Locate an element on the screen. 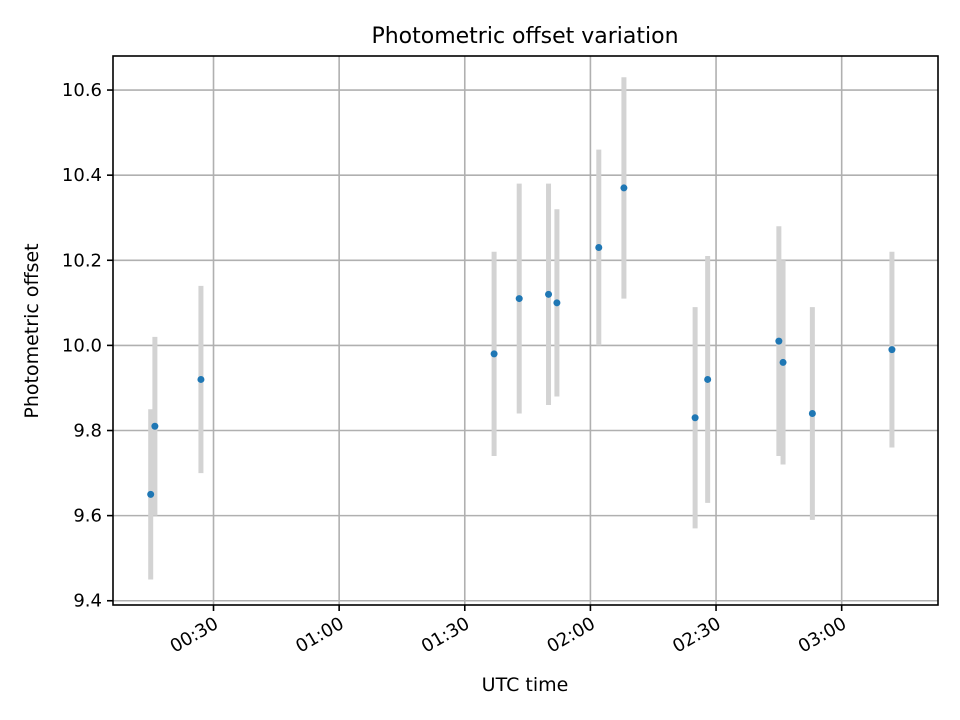 Image resolution: width=960 pixels, height=720 pixels. y-axis-label: Photometric offset is located at coordinates (32, 330).